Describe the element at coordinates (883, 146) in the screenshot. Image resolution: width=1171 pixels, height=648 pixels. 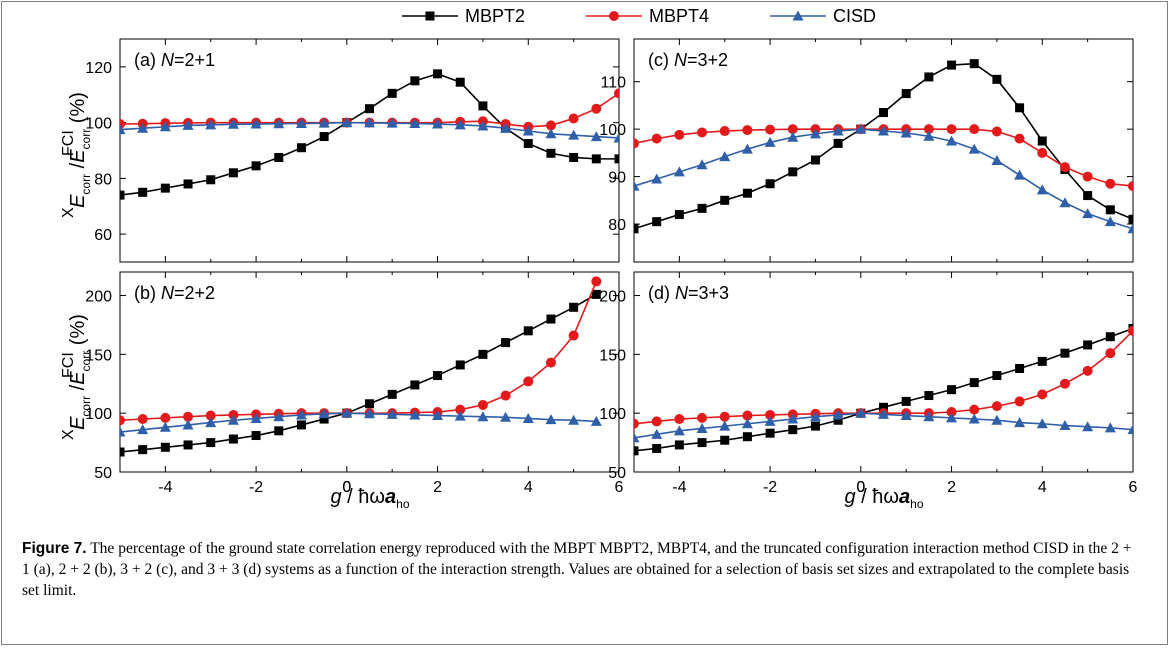
I see `series-line` at that location.